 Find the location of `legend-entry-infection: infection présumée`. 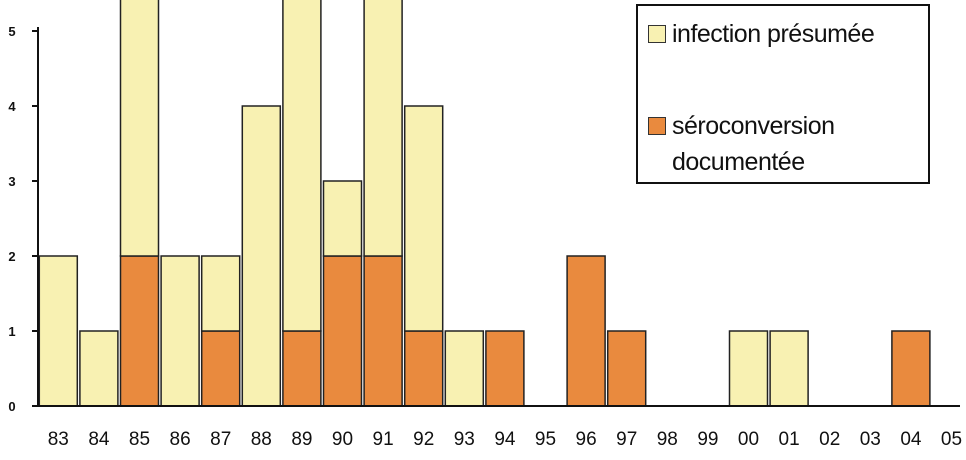

legend-entry-infection: infection présumée is located at coordinates (780, 34).